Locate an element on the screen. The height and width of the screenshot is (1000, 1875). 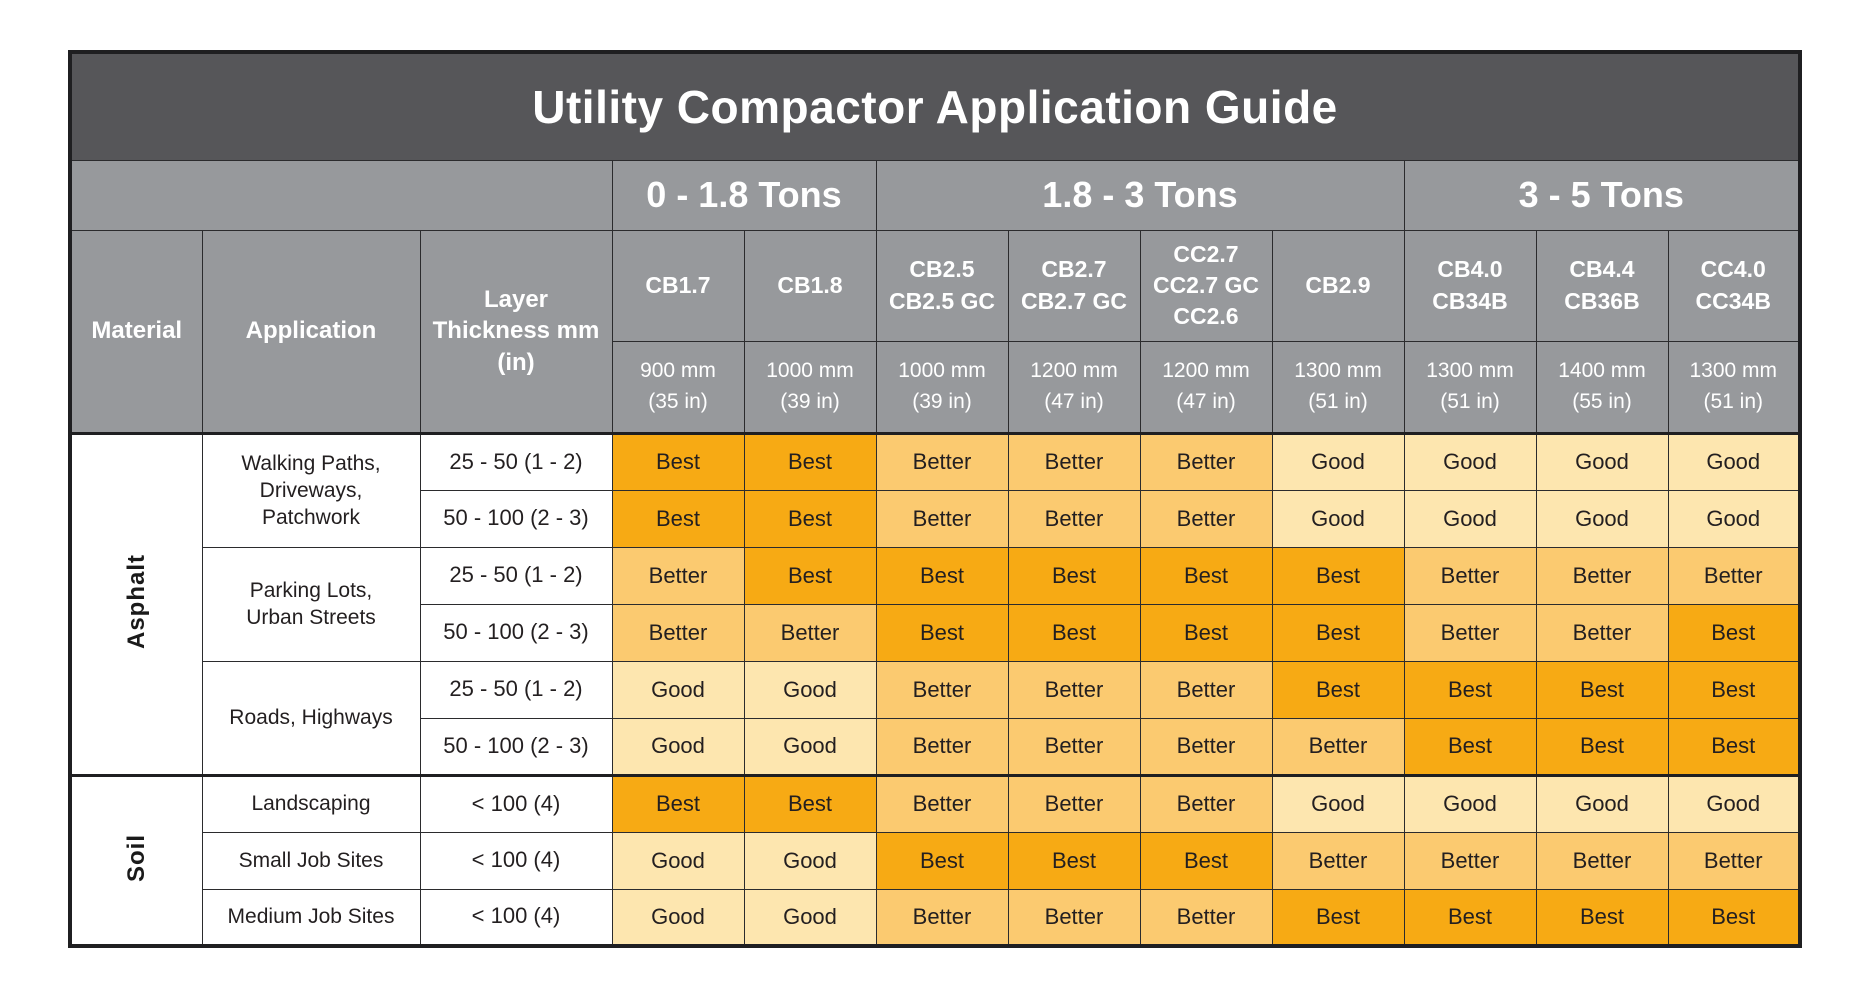
rating-cell-cb4.4: Best is located at coordinates (1602, 917).